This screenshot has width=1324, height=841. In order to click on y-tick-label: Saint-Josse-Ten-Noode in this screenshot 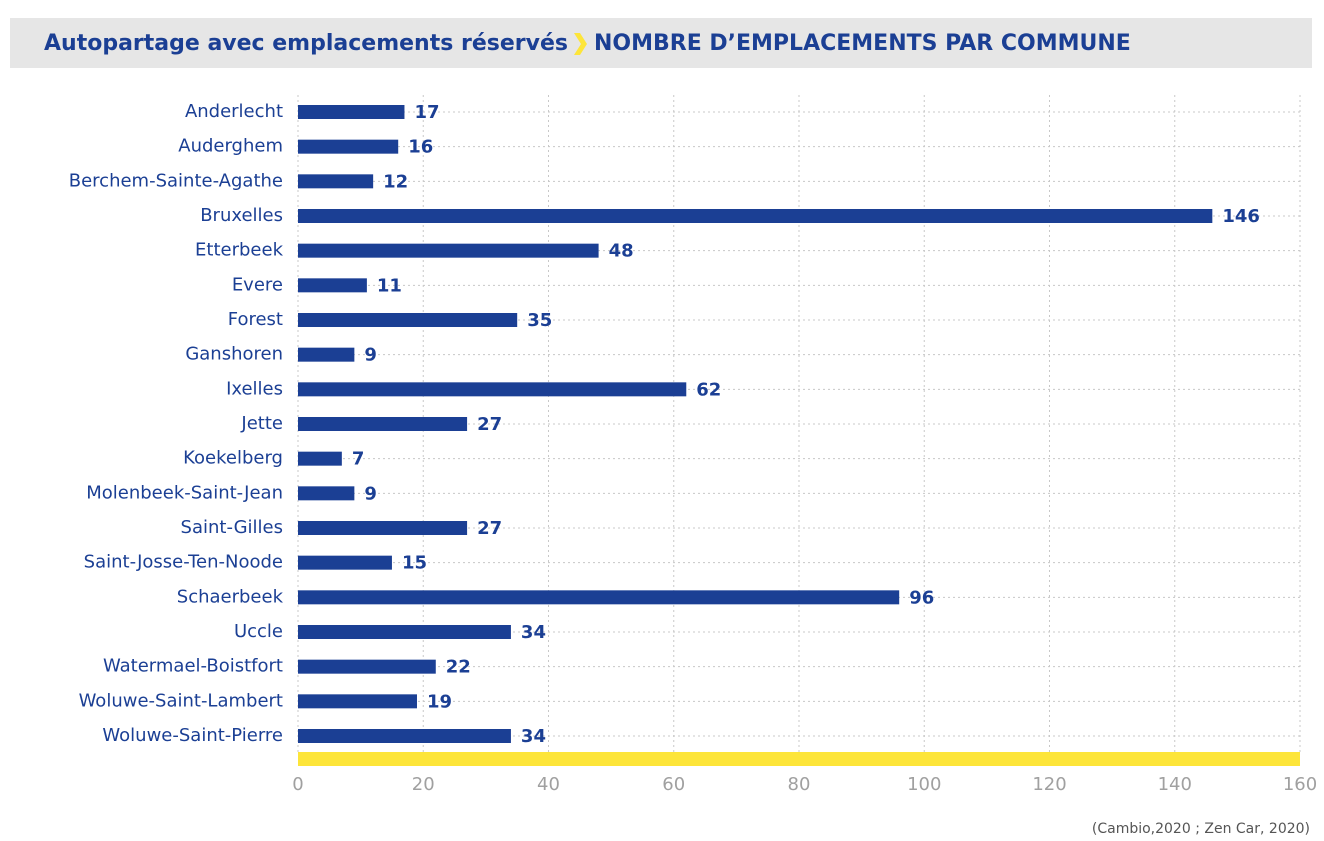, I will do `click(183, 562)`.